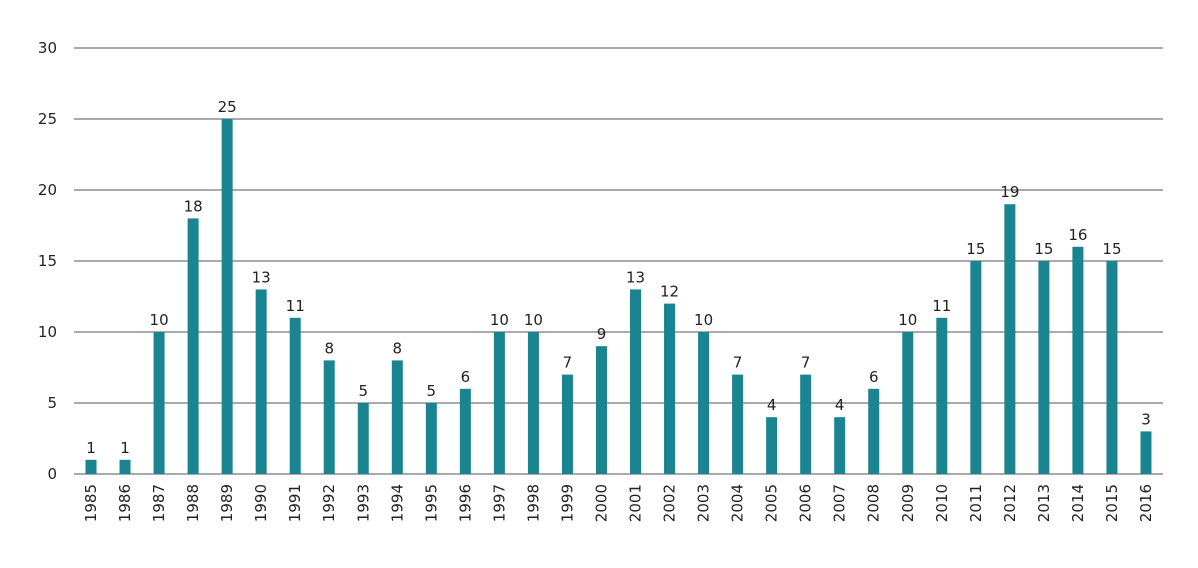 The height and width of the screenshot is (568, 1198). I want to click on x-tick-label: 1993, so click(363, 503).